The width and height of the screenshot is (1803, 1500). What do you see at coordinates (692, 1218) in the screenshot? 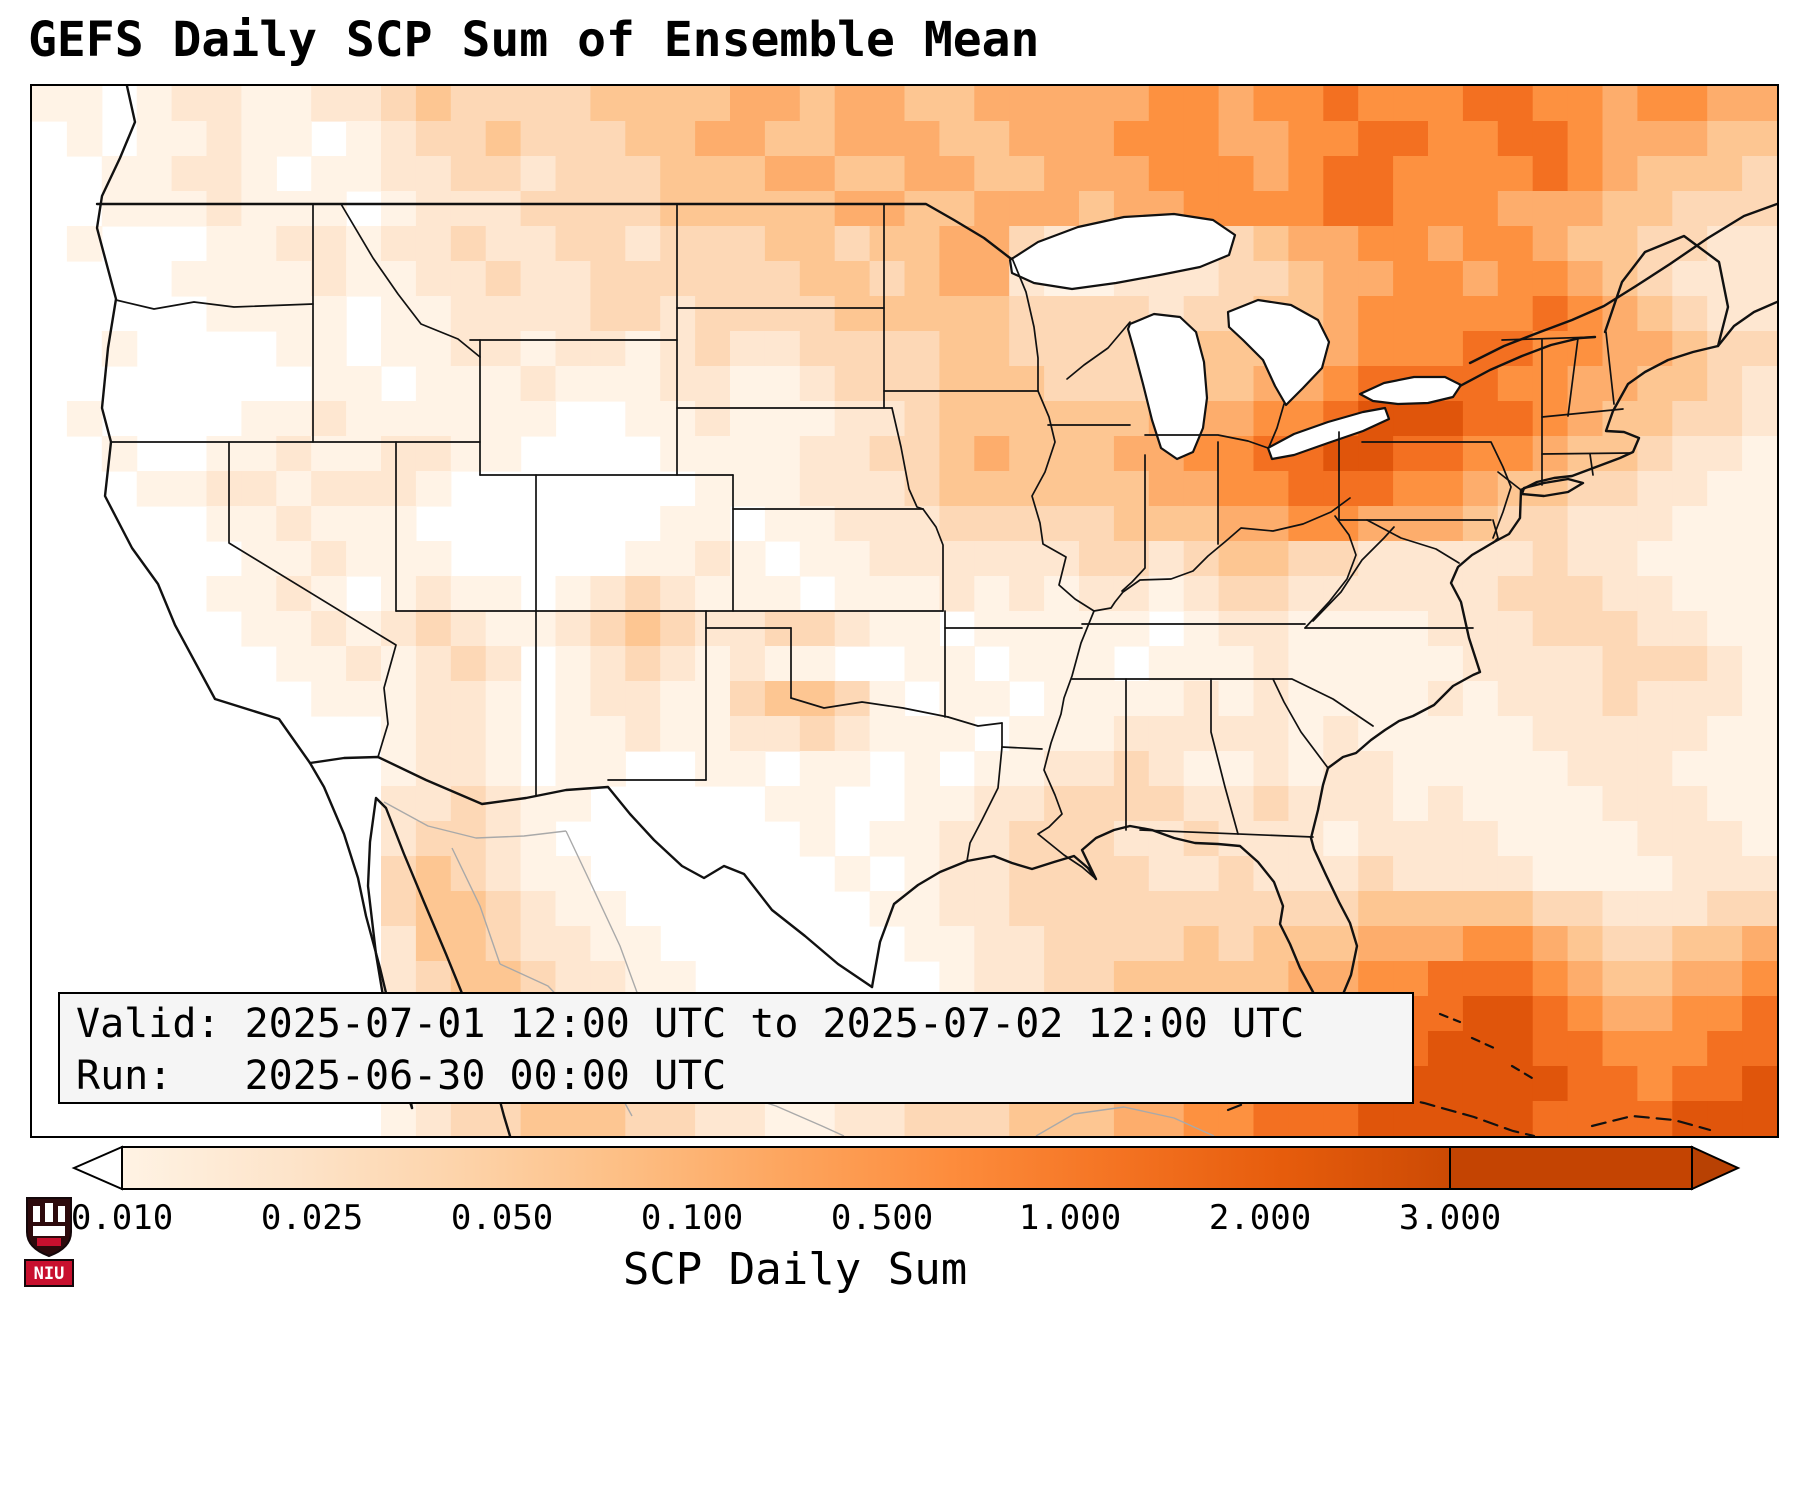
I see `colorbar-tick-label: 0.100` at bounding box center [692, 1218].